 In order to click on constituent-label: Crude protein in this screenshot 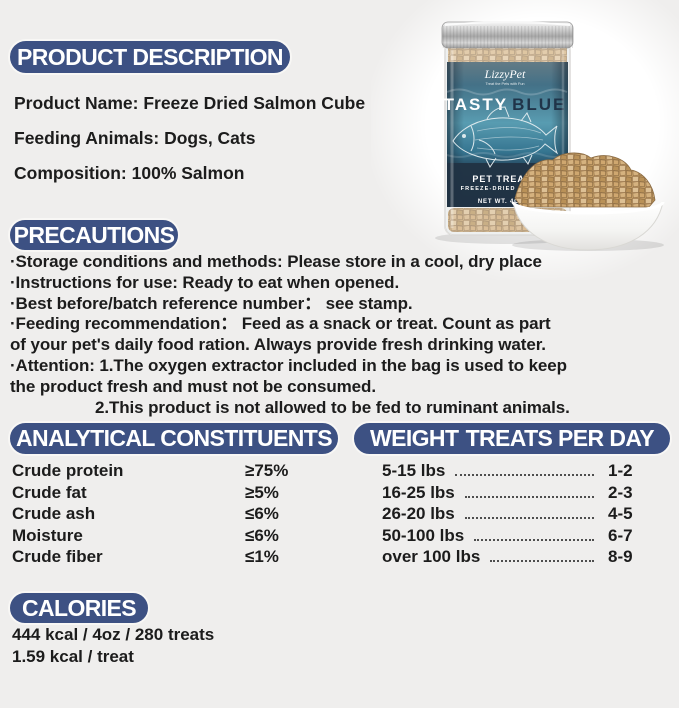, I will do `click(68, 470)`.